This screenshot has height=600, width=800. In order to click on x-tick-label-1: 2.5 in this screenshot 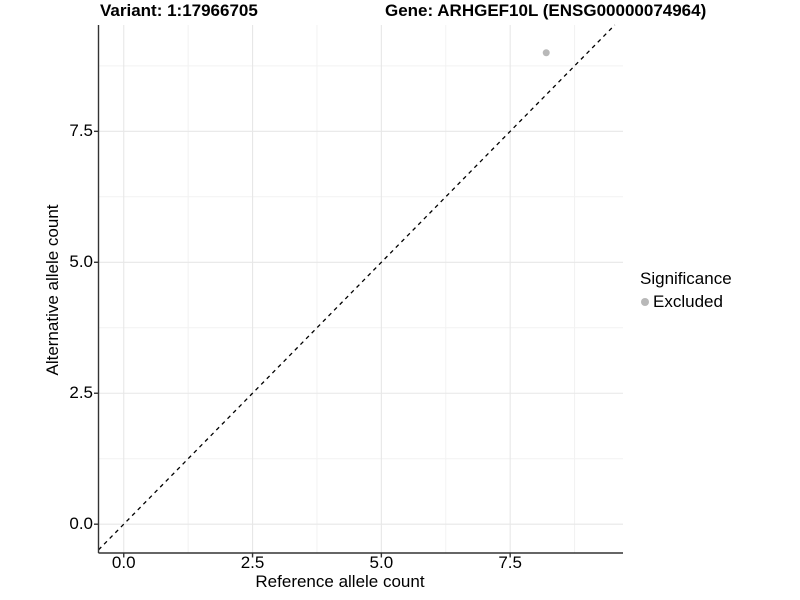, I will do `click(252, 562)`.